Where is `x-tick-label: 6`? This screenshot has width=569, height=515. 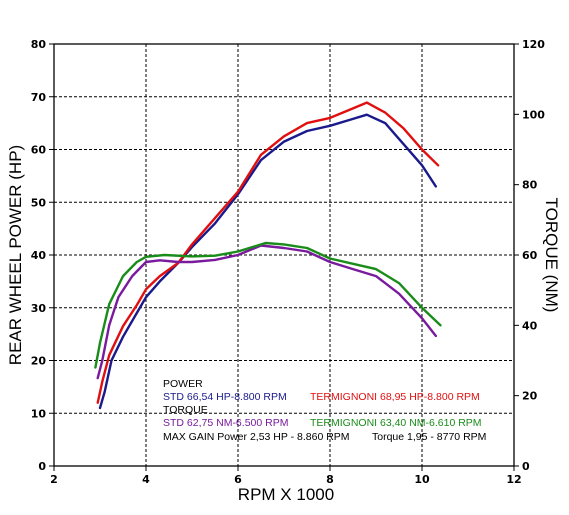 x-tick-label: 6 is located at coordinates (238, 479).